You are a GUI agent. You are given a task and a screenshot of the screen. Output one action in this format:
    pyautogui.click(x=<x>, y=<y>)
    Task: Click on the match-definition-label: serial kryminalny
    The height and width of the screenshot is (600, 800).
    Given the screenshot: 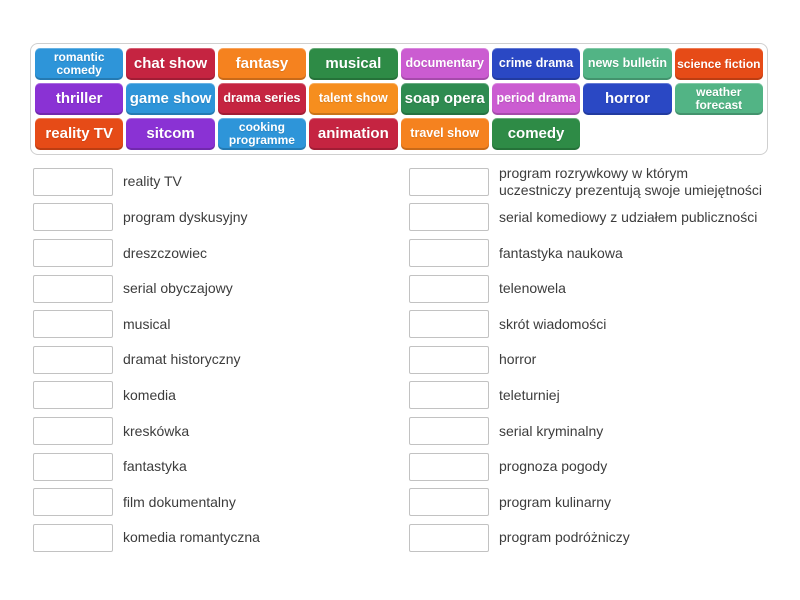 What is the action you would take?
    pyautogui.click(x=551, y=430)
    